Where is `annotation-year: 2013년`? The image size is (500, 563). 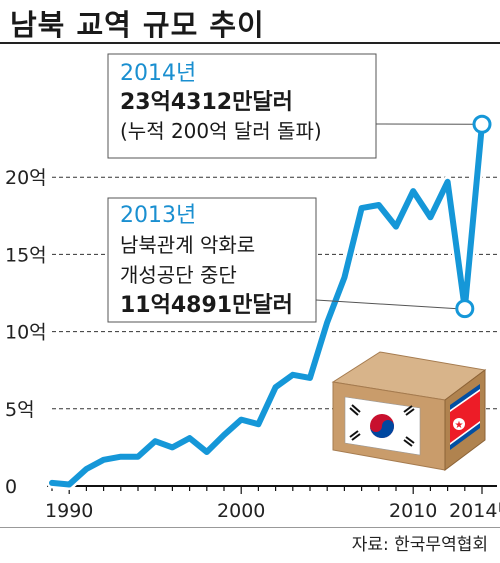 annotation-year: 2013년 is located at coordinates (158, 215).